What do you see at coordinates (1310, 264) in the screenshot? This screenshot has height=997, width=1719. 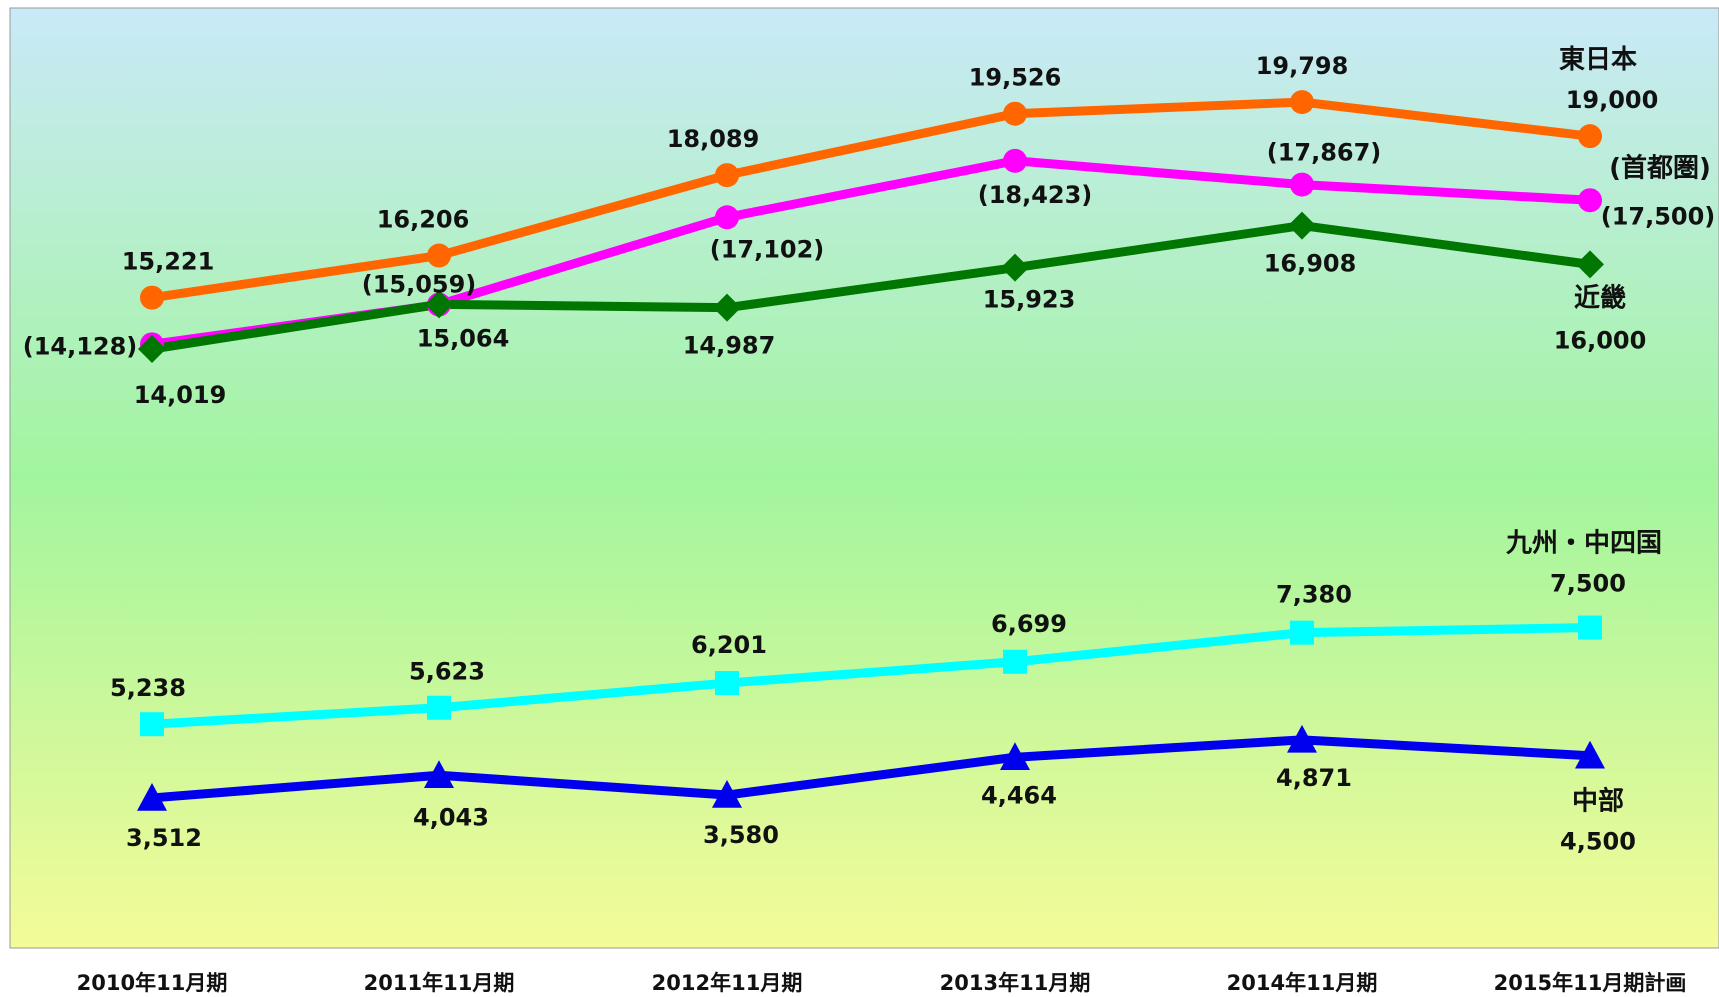 I see `series-3-data-label-5: 16,908` at bounding box center [1310, 264].